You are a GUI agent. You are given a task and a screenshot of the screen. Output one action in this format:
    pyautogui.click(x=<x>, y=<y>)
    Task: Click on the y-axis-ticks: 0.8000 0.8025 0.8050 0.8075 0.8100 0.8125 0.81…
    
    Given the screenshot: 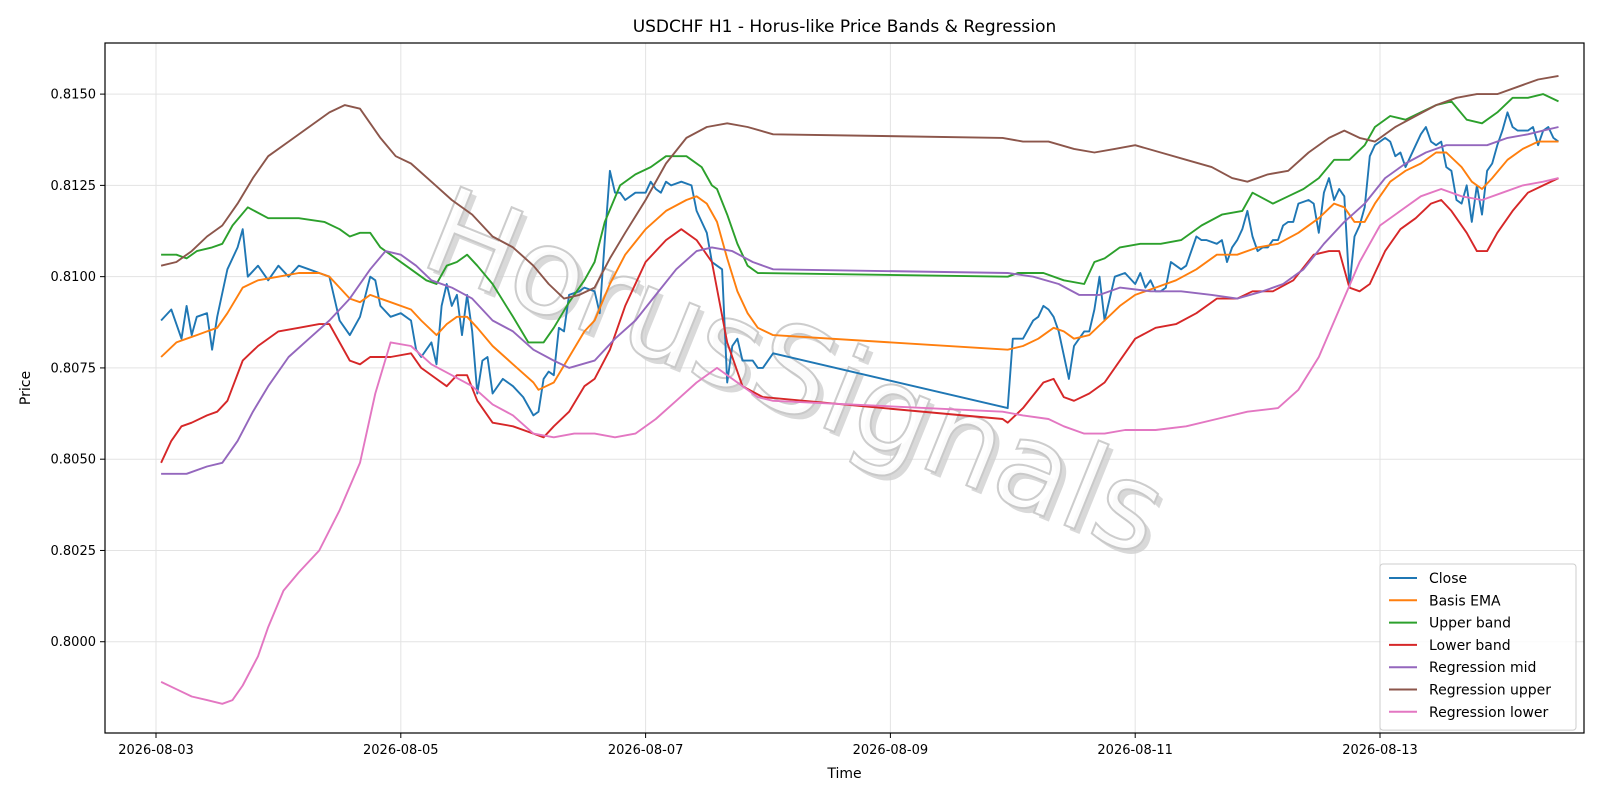 What is the action you would take?
    pyautogui.click(x=78, y=369)
    